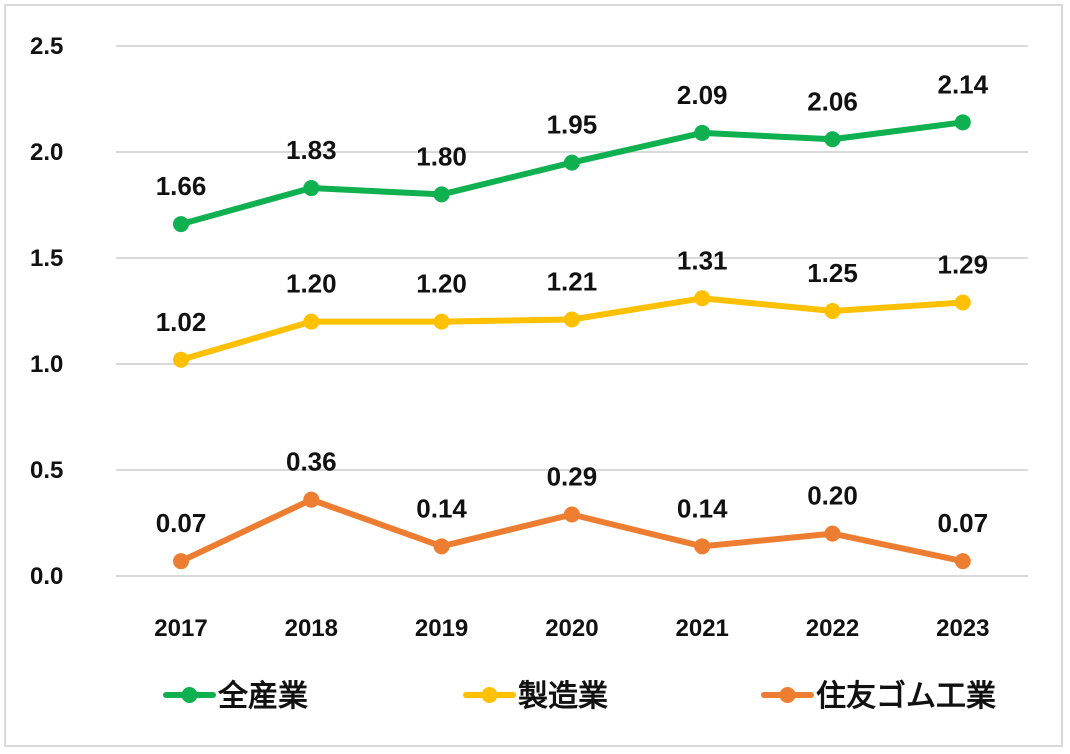  What do you see at coordinates (832, 496) in the screenshot?
I see `data-label: 0.20` at bounding box center [832, 496].